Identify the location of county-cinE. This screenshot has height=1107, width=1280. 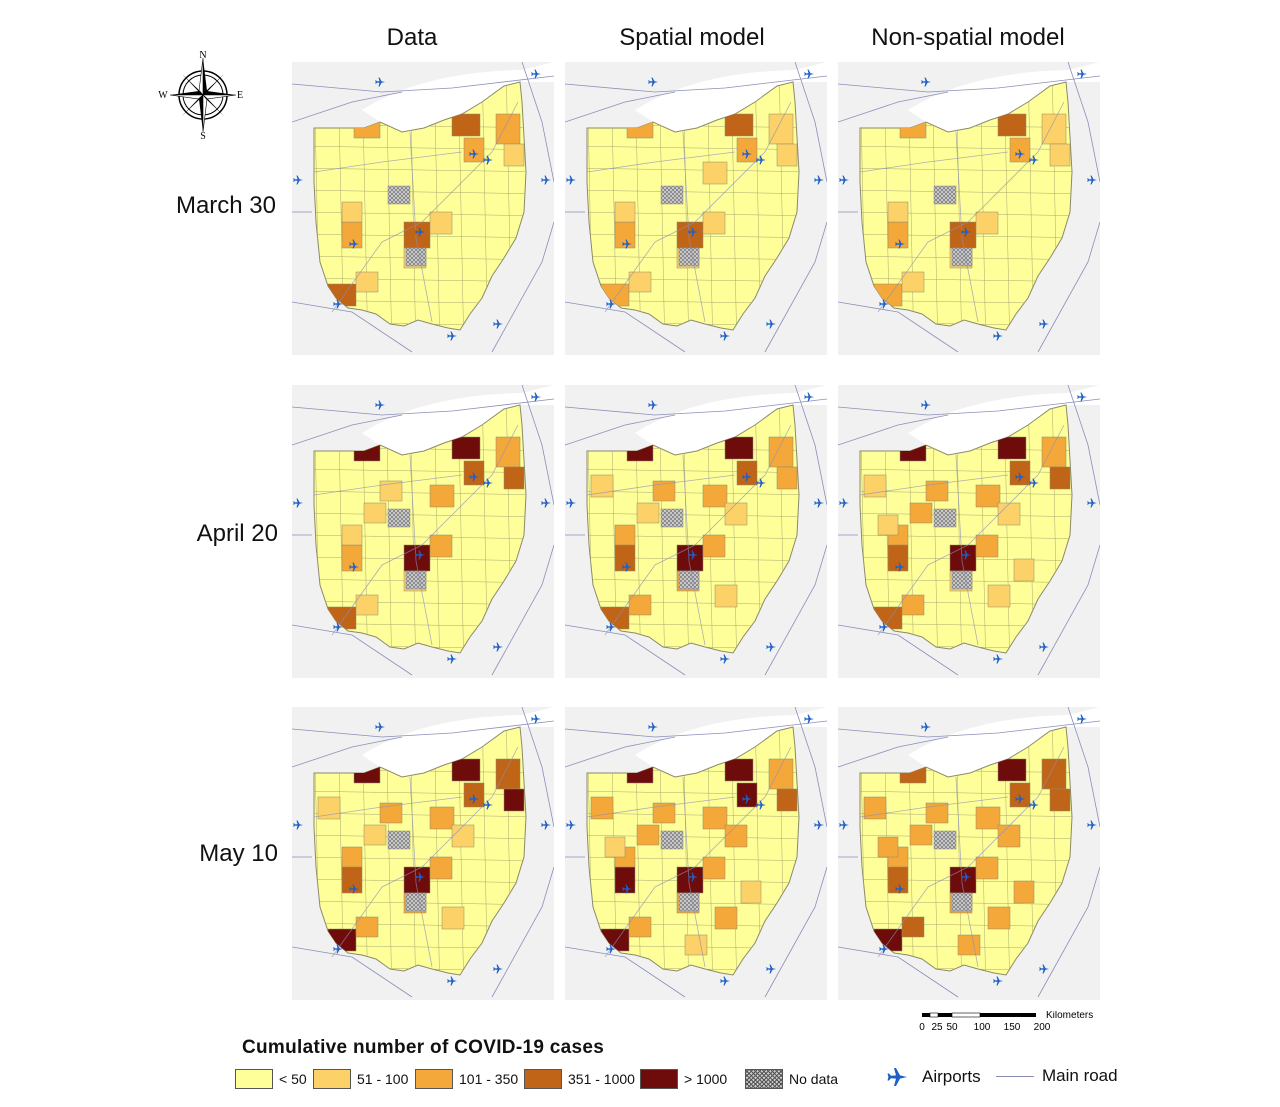
(640, 282).